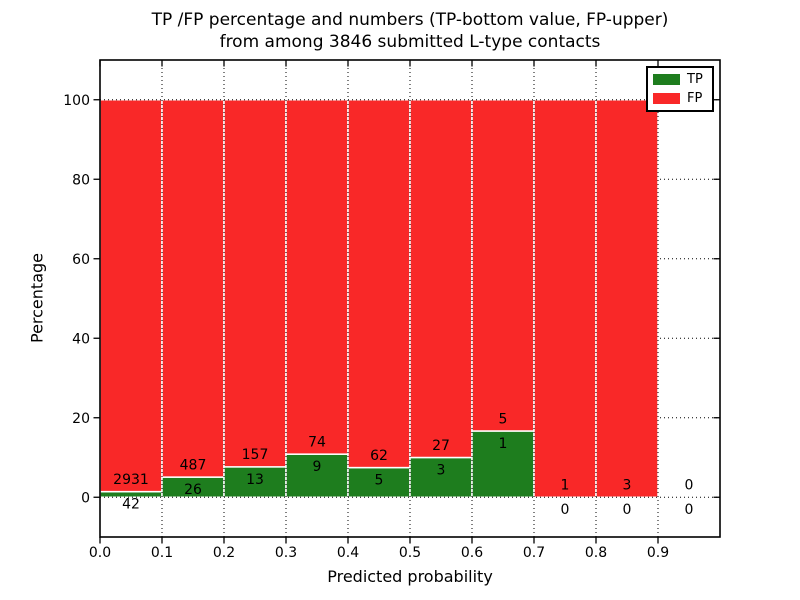 This screenshot has width=800, height=600. What do you see at coordinates (379, 481) in the screenshot?
I see `tp-count-4: 5` at bounding box center [379, 481].